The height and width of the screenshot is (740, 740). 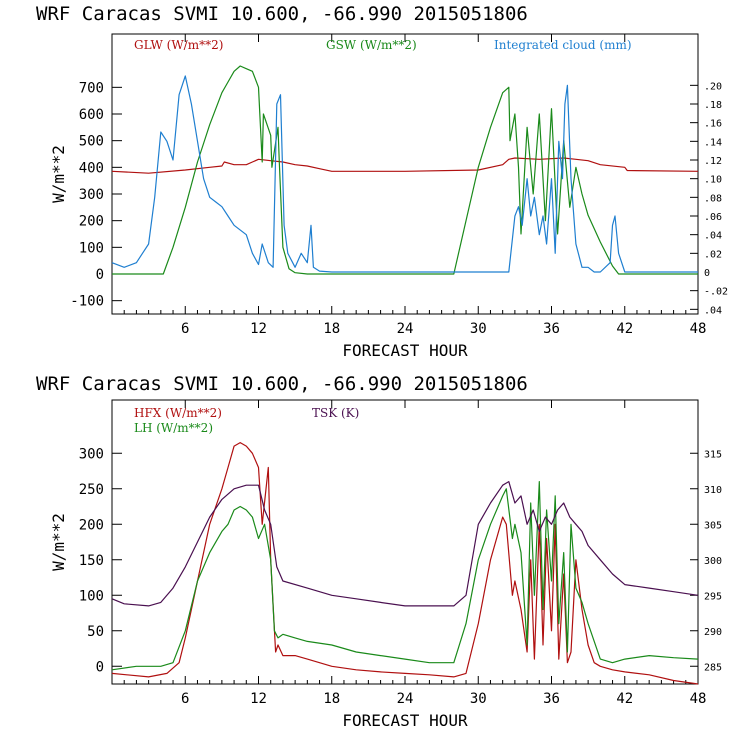 What do you see at coordinates (91, 88) in the screenshot?
I see `y-tick-label: 700` at bounding box center [91, 88].